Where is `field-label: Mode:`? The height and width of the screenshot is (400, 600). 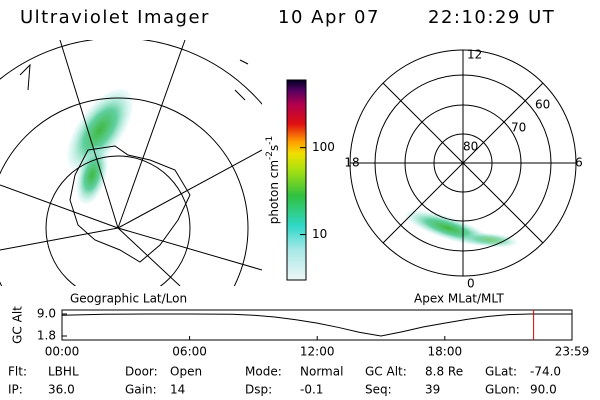 field-label: Mode: is located at coordinates (263, 372).